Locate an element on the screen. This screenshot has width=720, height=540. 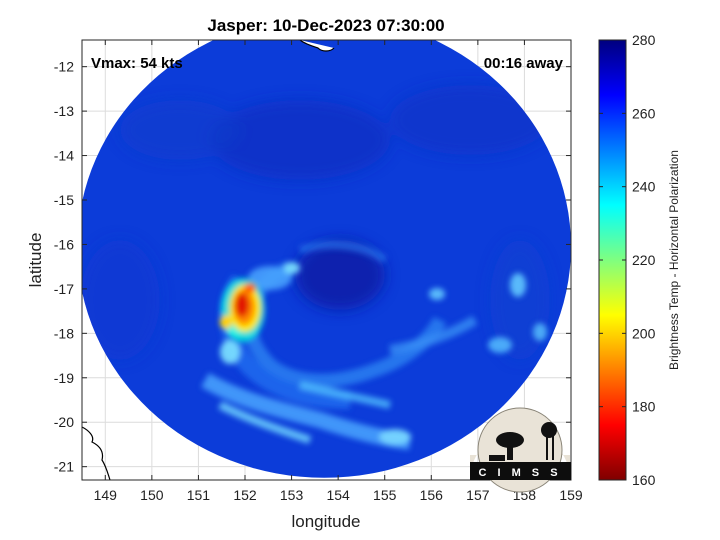
chart-title: Jasper: 10-Dec-2023 07:30:00 is located at coordinates (325, 25).